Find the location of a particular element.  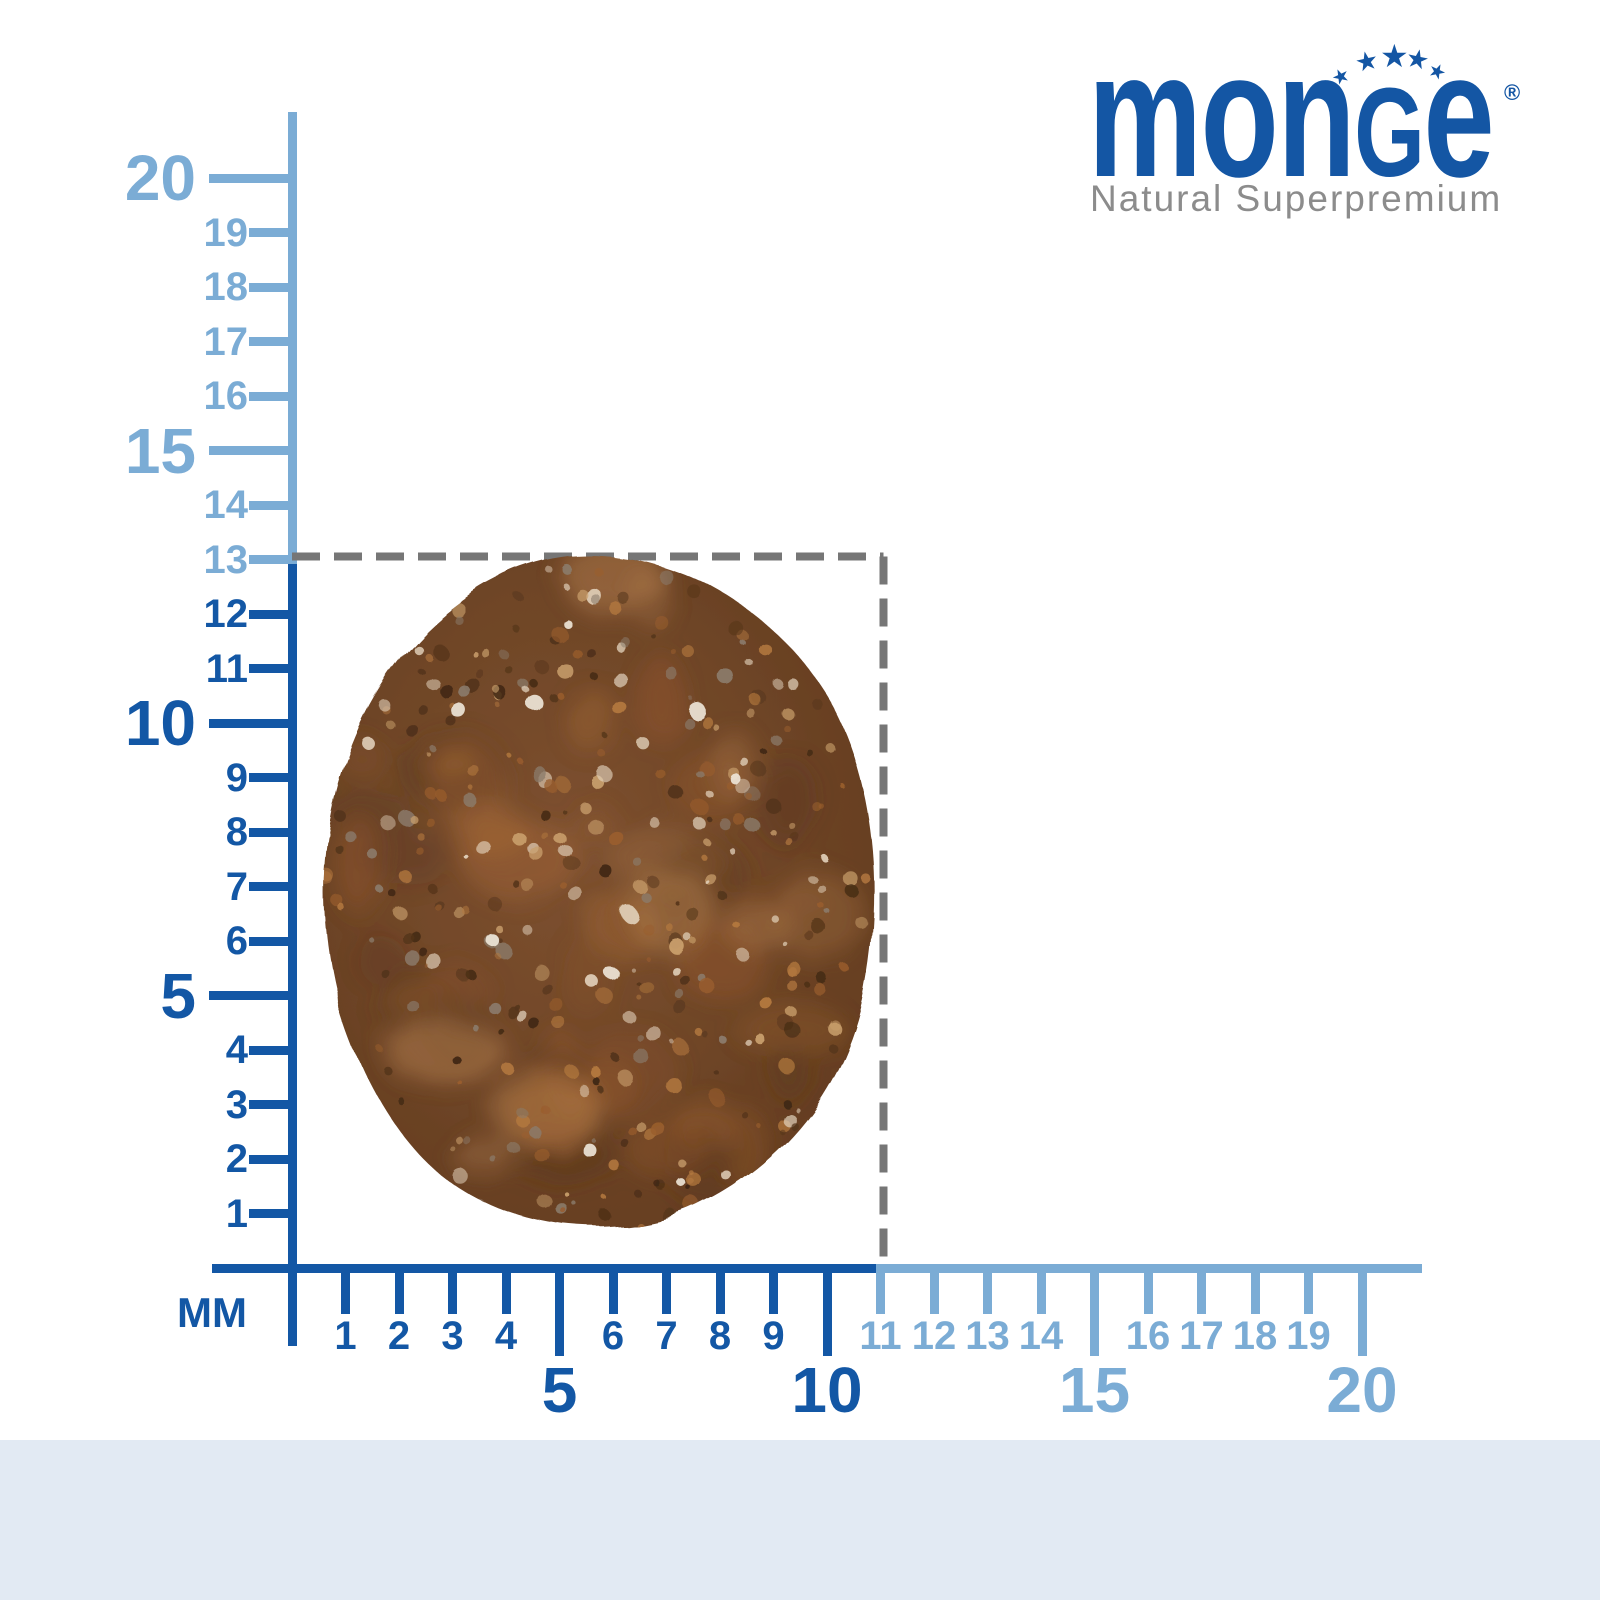

kibble-body is located at coordinates (599, 892).